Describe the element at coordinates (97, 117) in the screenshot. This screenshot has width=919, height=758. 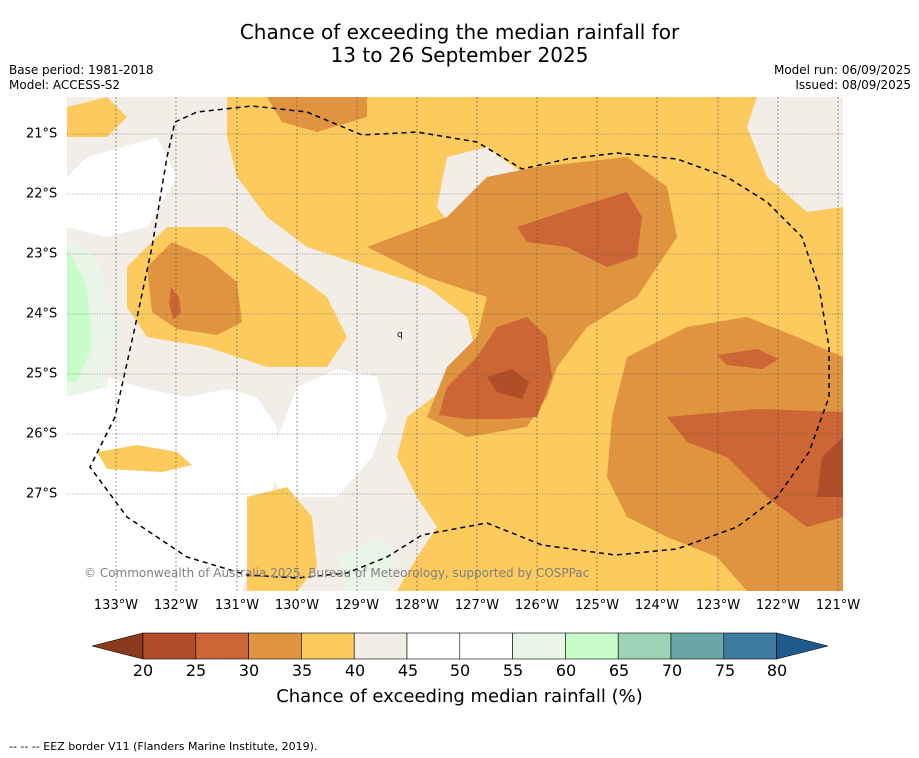
I see `region-40-topleft` at that location.